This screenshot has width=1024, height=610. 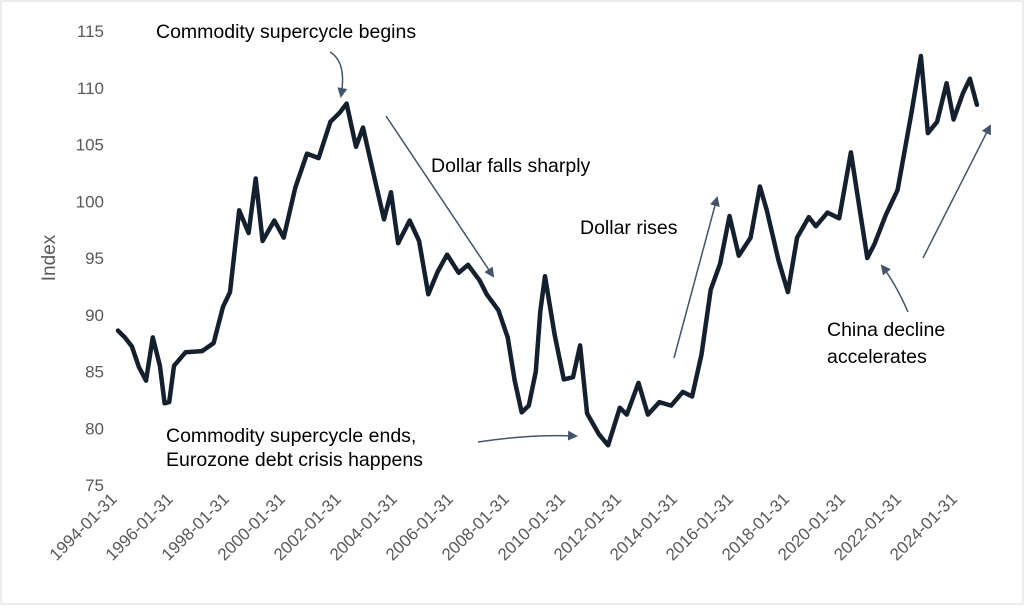 What do you see at coordinates (94, 428) in the screenshot?
I see `y-tick-label: 80` at bounding box center [94, 428].